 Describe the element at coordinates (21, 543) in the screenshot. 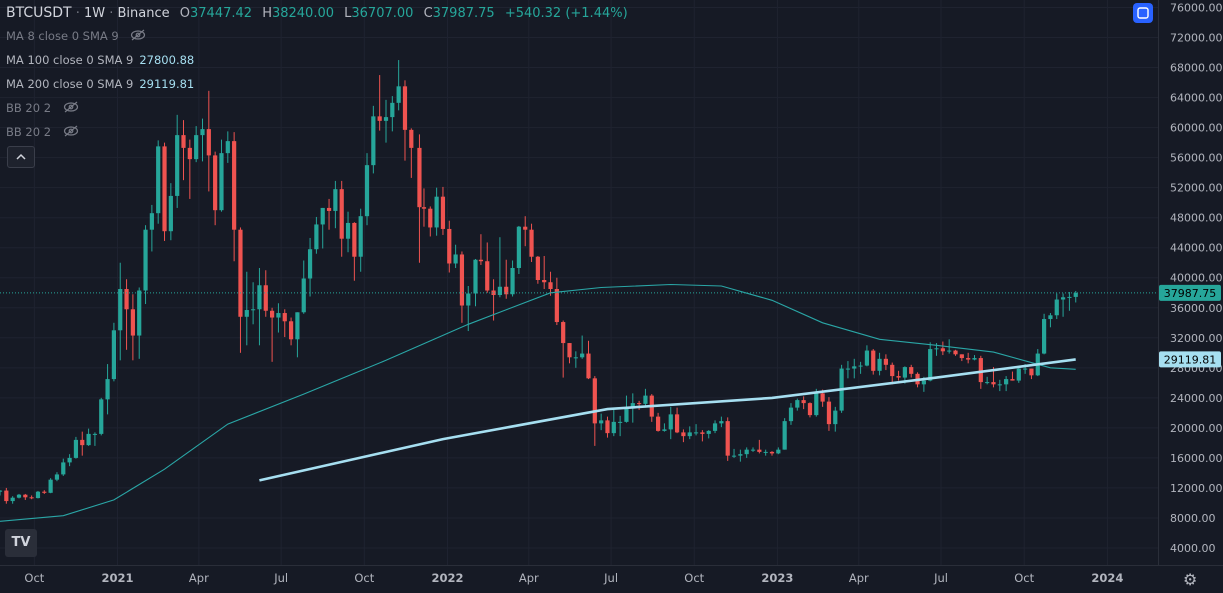

I see `tradingview-logo: TV` at that location.